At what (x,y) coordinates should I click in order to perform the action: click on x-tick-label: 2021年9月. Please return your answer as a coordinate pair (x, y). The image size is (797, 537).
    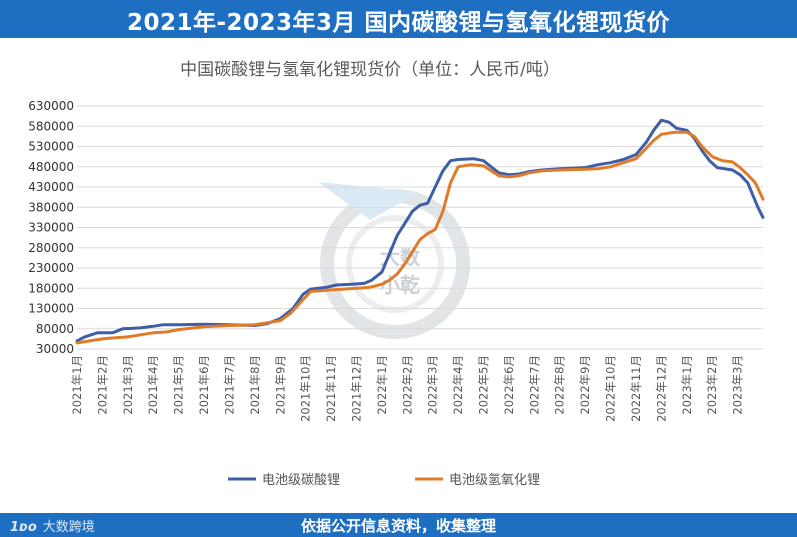
    Looking at the image, I should click on (280, 385).